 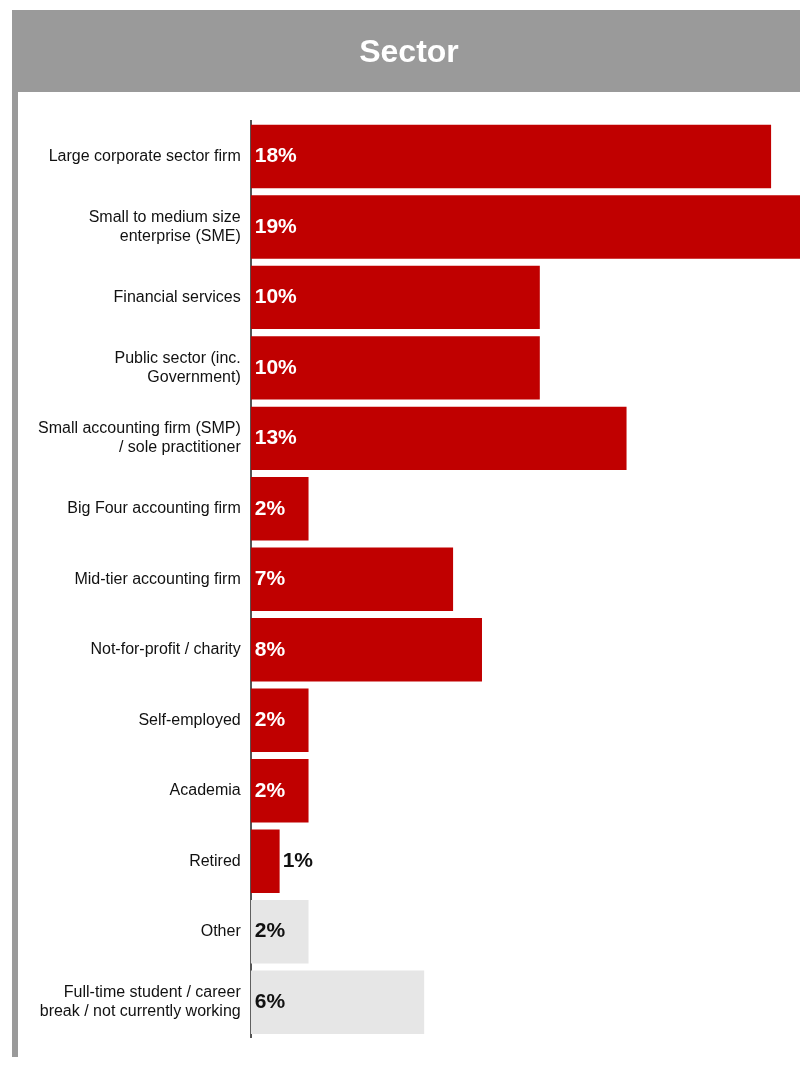 I want to click on y-tick-label: Large corporate sector firm, so click(x=144, y=155).